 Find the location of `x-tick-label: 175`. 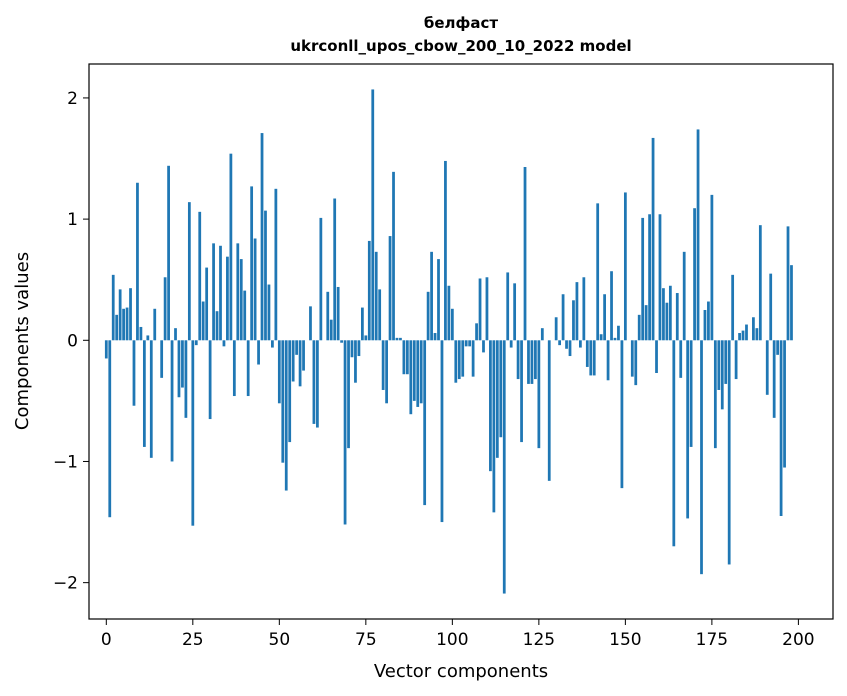

x-tick-label: 175 is located at coordinates (712, 640).